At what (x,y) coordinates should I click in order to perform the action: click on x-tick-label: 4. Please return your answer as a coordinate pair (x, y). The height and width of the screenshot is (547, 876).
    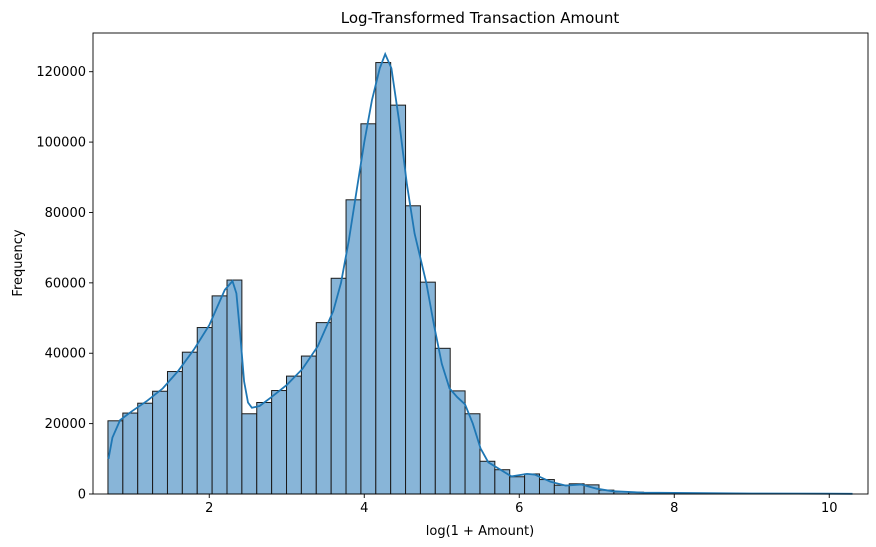
    Looking at the image, I should click on (364, 508).